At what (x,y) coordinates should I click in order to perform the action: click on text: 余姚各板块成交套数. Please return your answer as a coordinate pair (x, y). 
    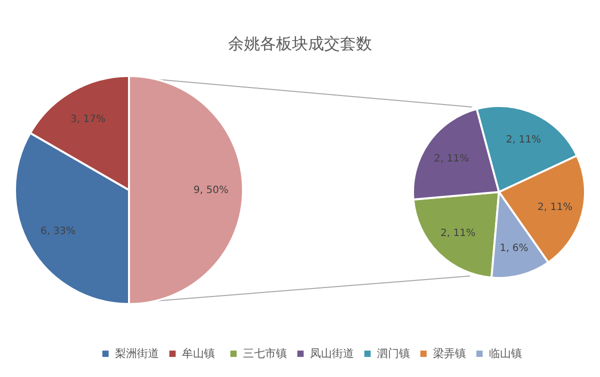
    Looking at the image, I should click on (300, 43).